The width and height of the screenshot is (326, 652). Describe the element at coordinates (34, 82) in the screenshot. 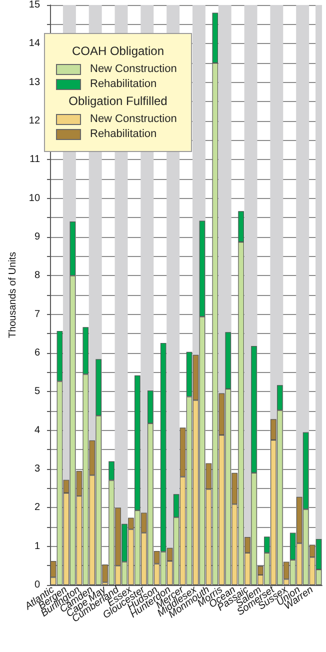

I see `y-tick-label: 13` at that location.